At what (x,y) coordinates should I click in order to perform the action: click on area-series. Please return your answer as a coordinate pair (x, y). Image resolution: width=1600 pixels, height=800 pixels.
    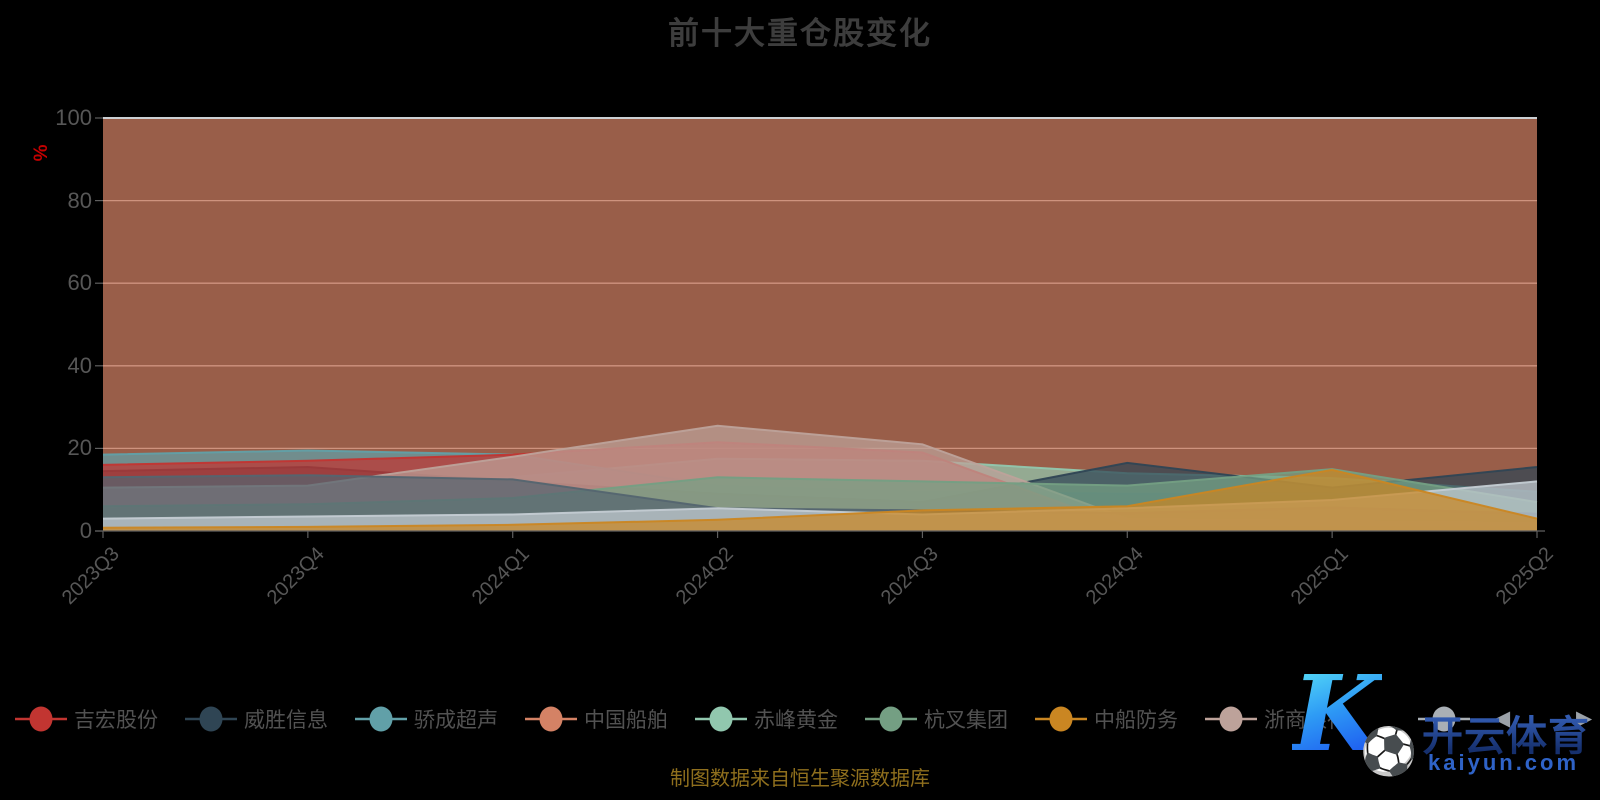
    Looking at the image, I should click on (820, 500).